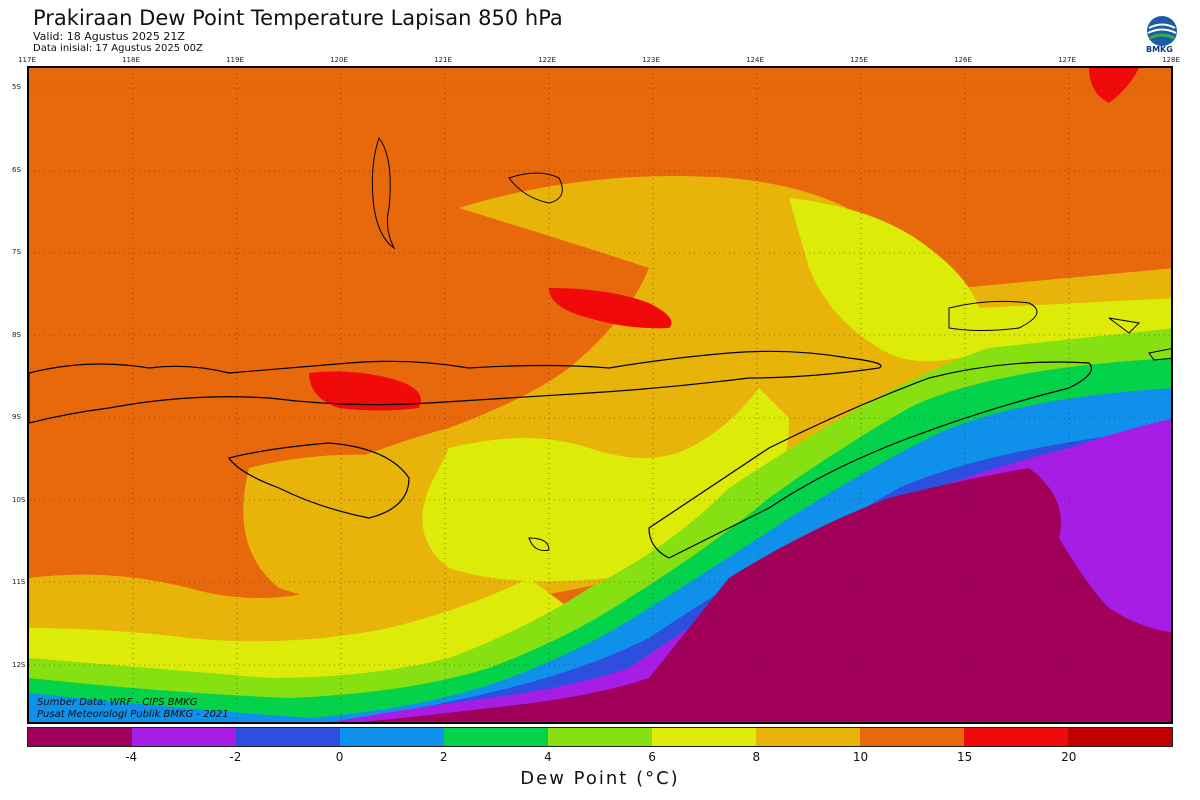 The image size is (1200, 800). Describe the element at coordinates (339, 60) in the screenshot. I see `lon-label: 120E` at that location.